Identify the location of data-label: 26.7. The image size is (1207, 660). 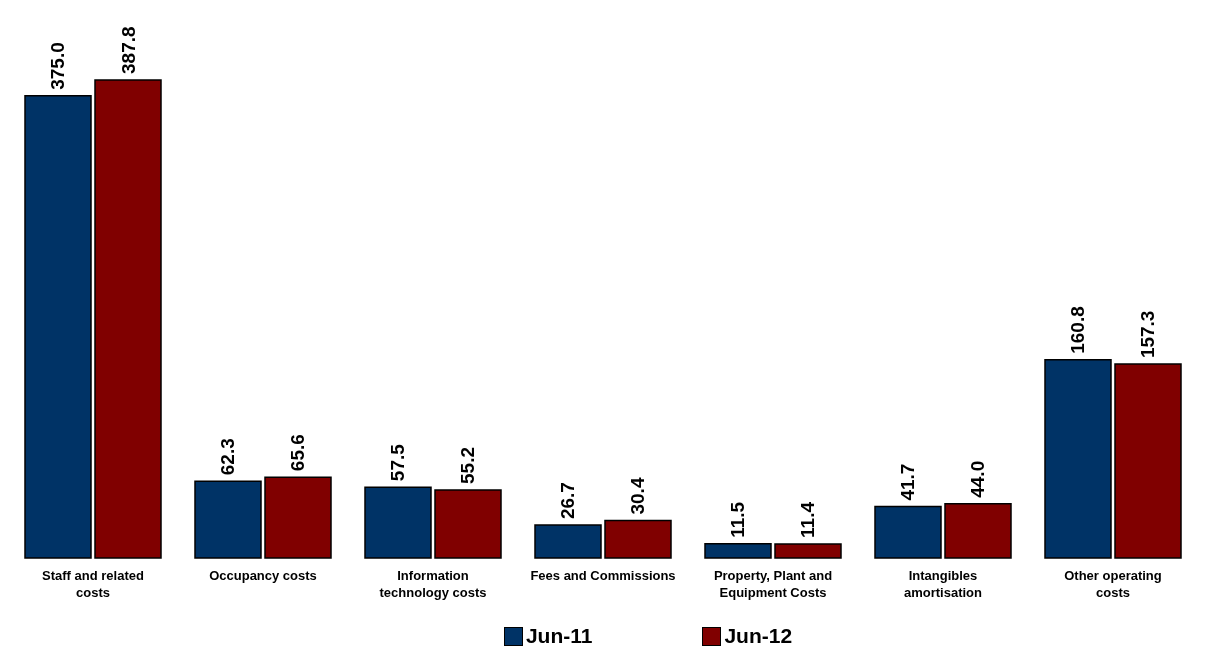
(568, 501).